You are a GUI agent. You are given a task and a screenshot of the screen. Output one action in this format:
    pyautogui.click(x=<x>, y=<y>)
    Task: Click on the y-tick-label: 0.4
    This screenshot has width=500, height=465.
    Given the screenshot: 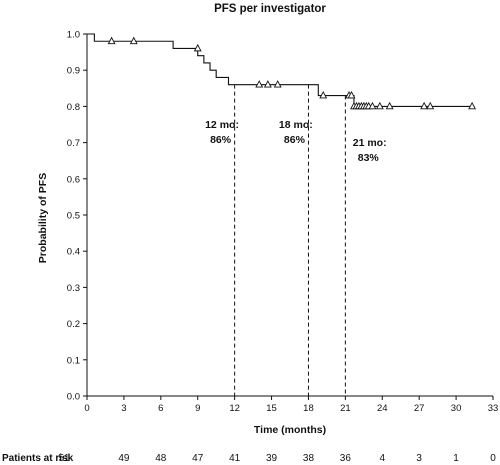 What is the action you would take?
    pyautogui.click(x=73, y=252)
    